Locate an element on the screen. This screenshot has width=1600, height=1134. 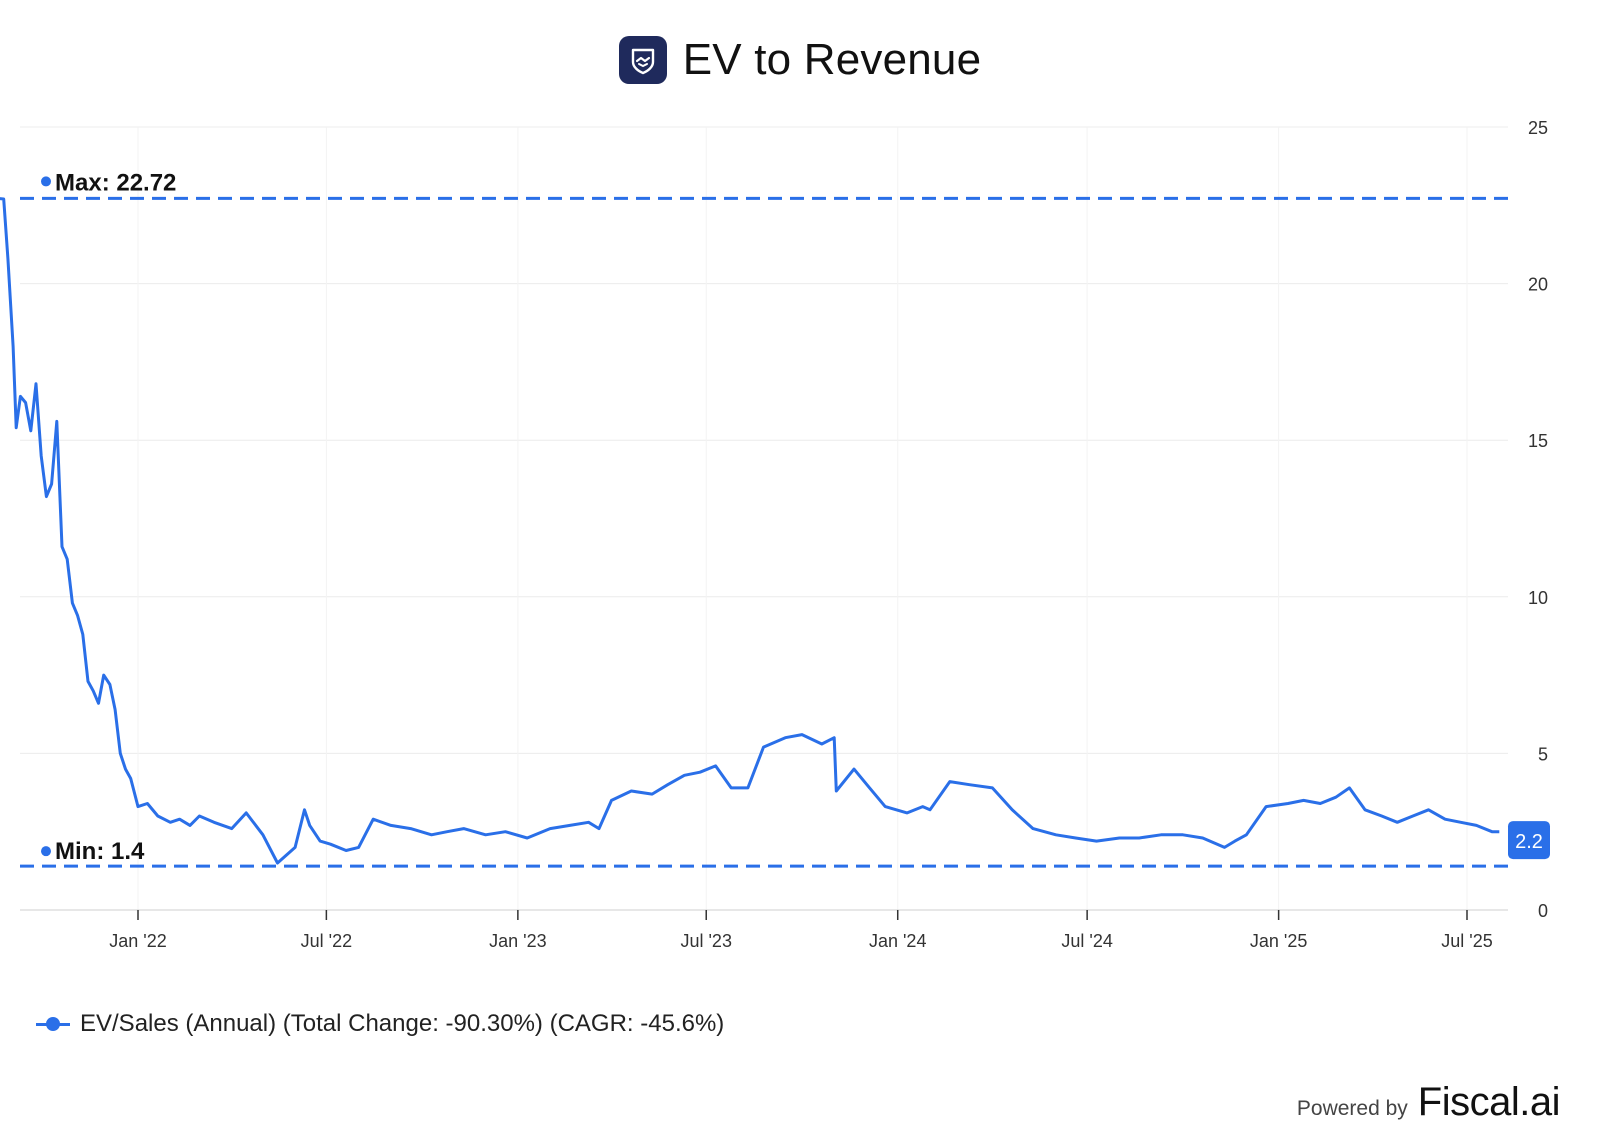
last-value-label: 2.2 is located at coordinates (1529, 842).